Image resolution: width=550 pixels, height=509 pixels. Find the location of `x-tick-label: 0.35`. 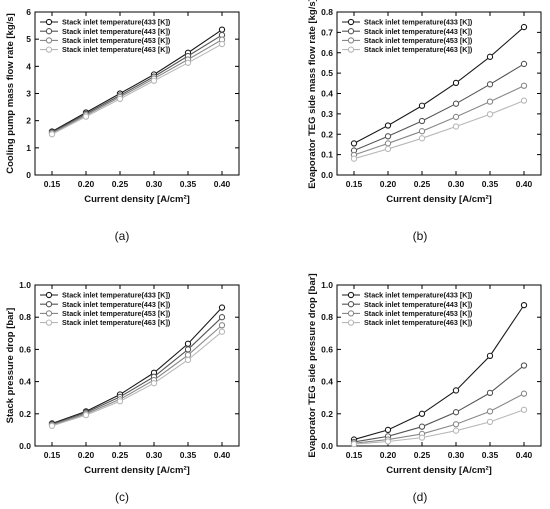

x-tick-label: 0.35 is located at coordinates (490, 455).